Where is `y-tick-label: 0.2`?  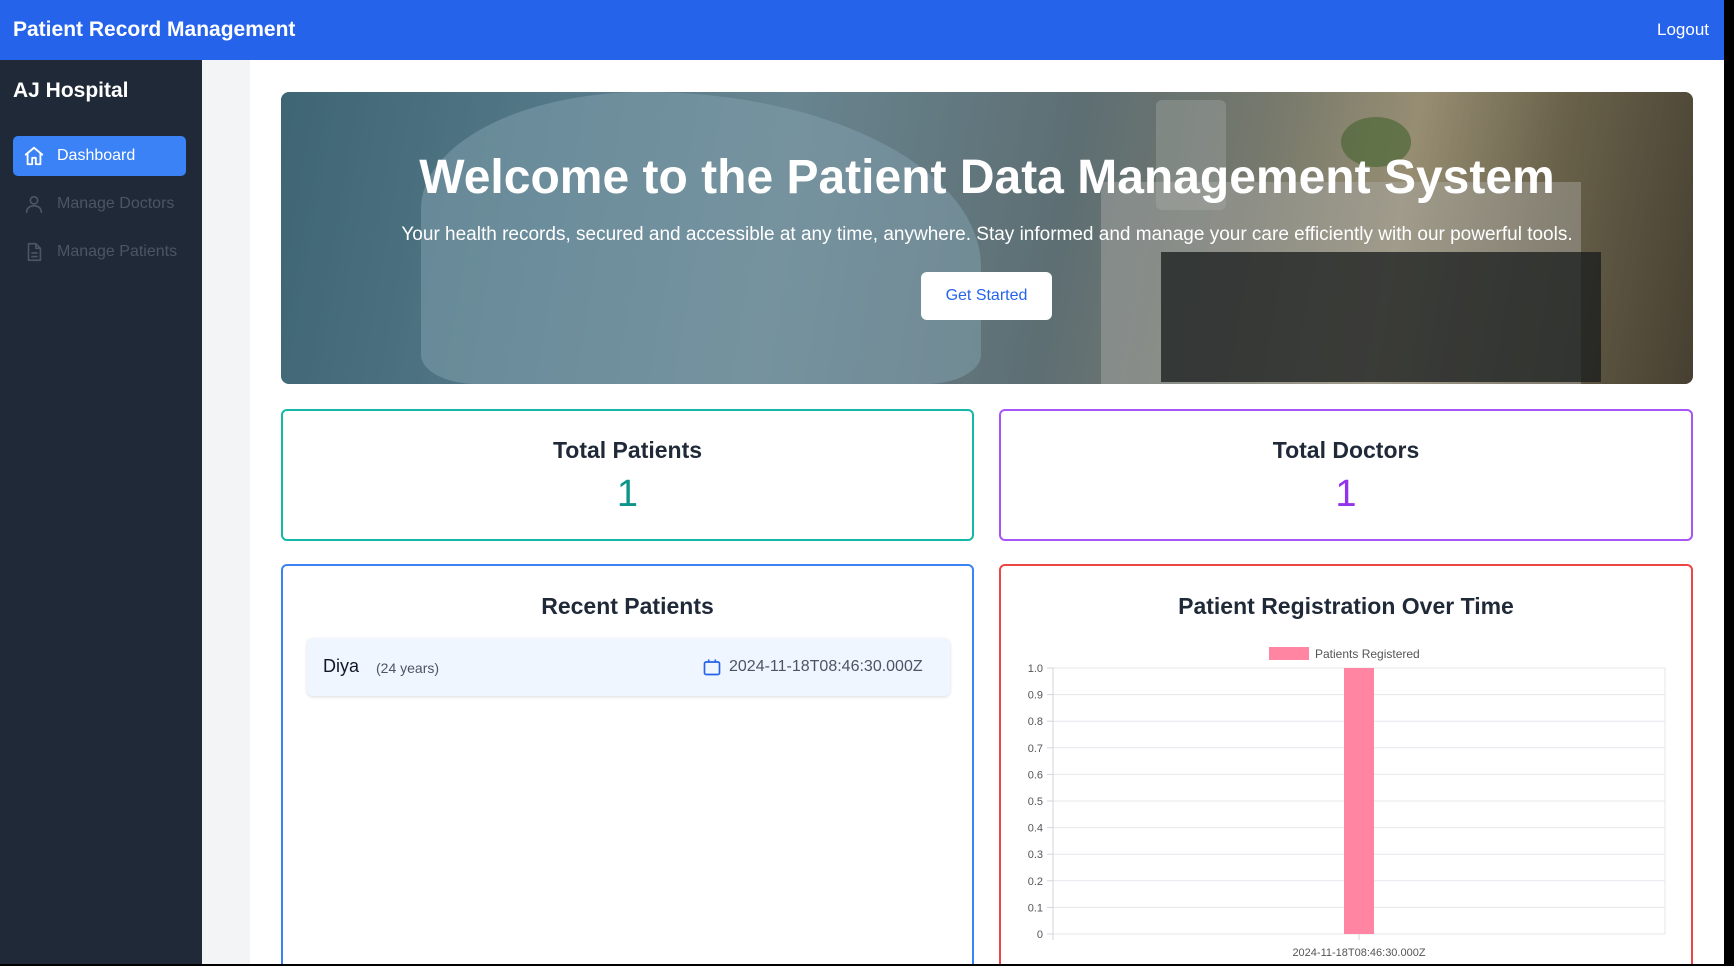 y-tick-label: 0.2 is located at coordinates (1035, 882).